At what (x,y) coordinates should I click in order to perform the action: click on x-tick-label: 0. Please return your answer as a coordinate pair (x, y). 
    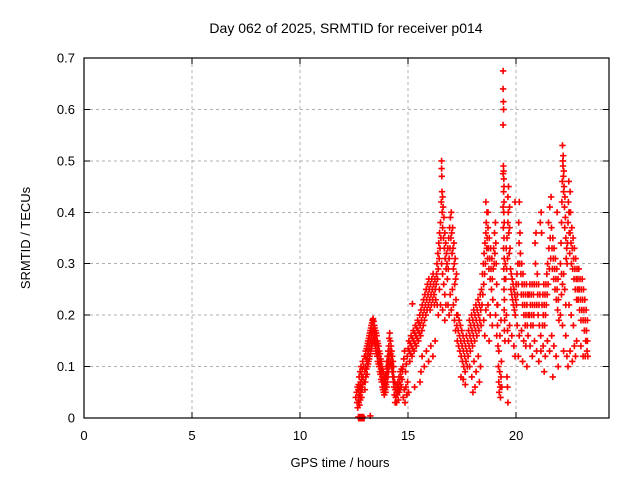
    Looking at the image, I should click on (83, 435).